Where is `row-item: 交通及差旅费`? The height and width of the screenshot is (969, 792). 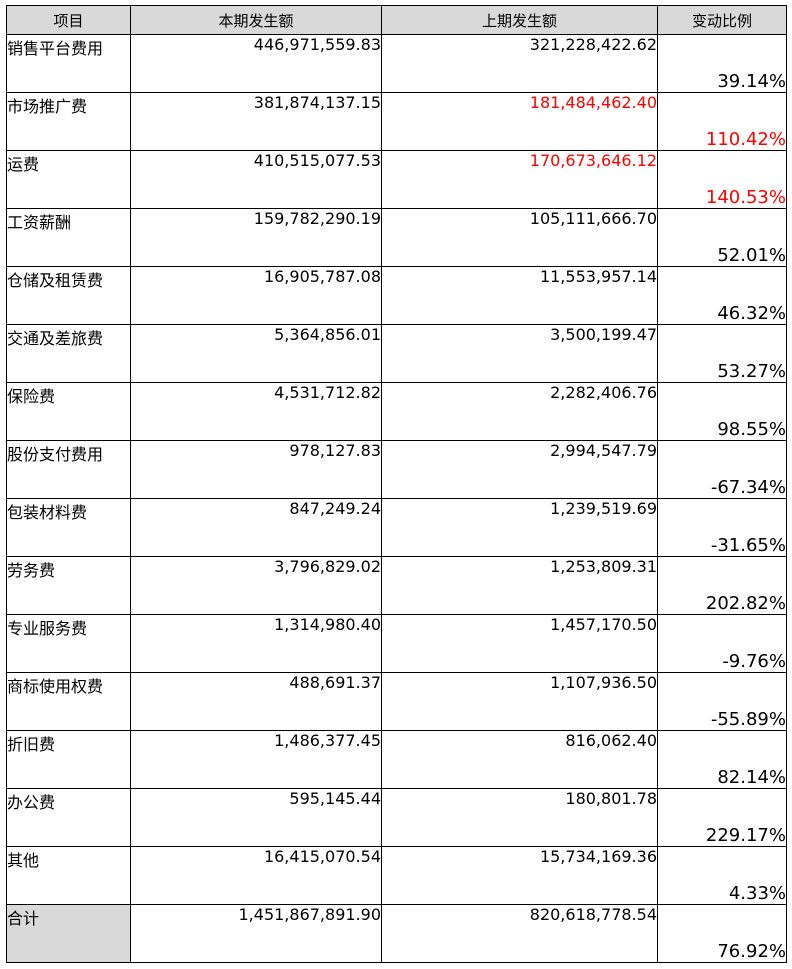
row-item: 交通及差旅费 is located at coordinates (68, 353).